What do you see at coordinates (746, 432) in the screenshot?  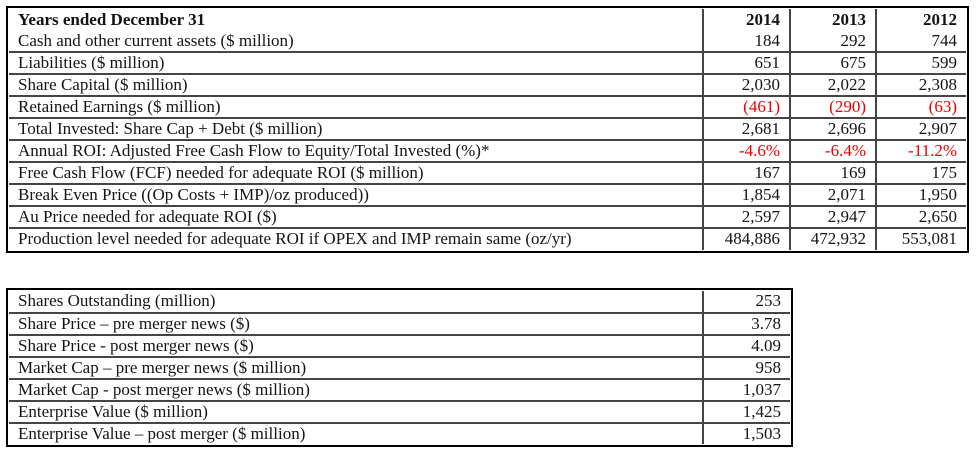 I see `value-cell: 1,503` at bounding box center [746, 432].